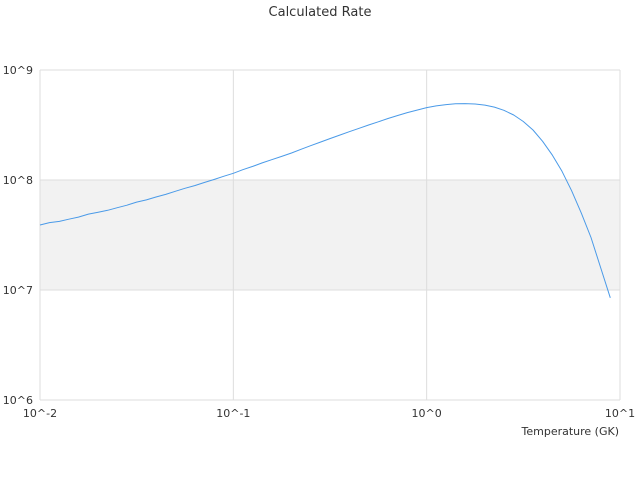 This screenshot has width=640, height=480. Describe the element at coordinates (570, 431) in the screenshot. I see `x-axis-label: Temperature (GK)` at that location.